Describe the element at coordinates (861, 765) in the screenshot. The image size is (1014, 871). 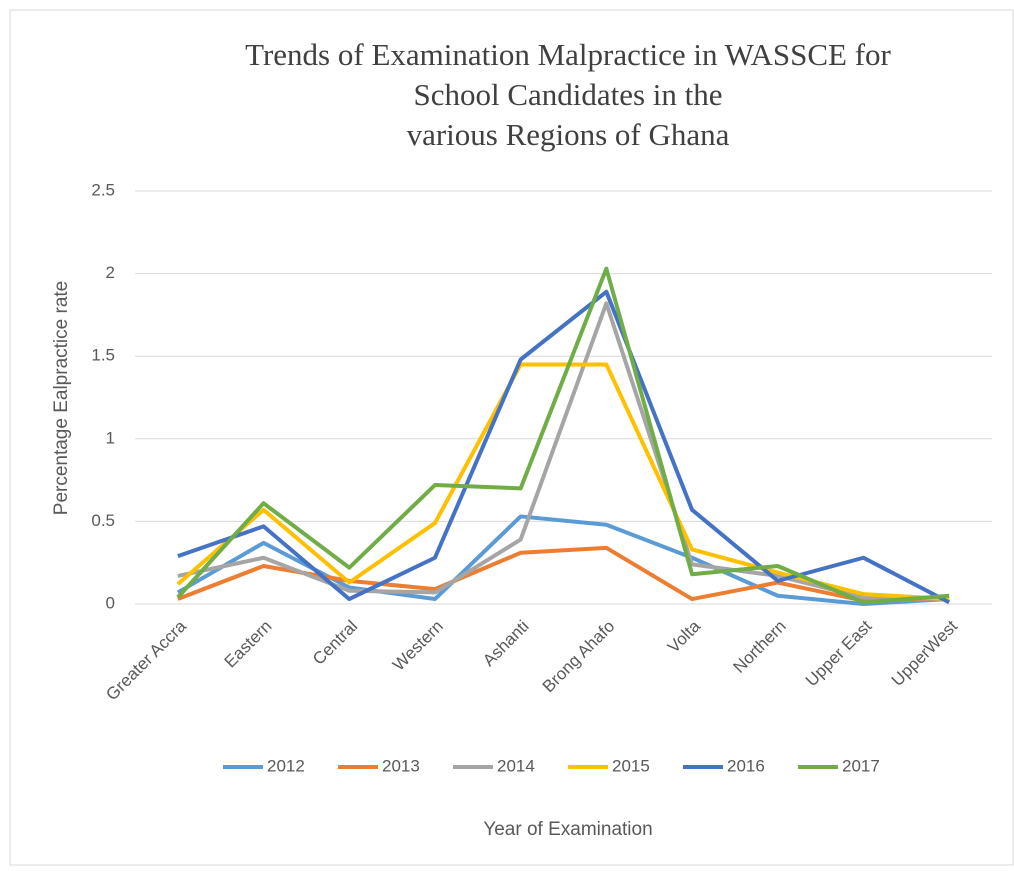
I see `legend-label: 2017` at that location.